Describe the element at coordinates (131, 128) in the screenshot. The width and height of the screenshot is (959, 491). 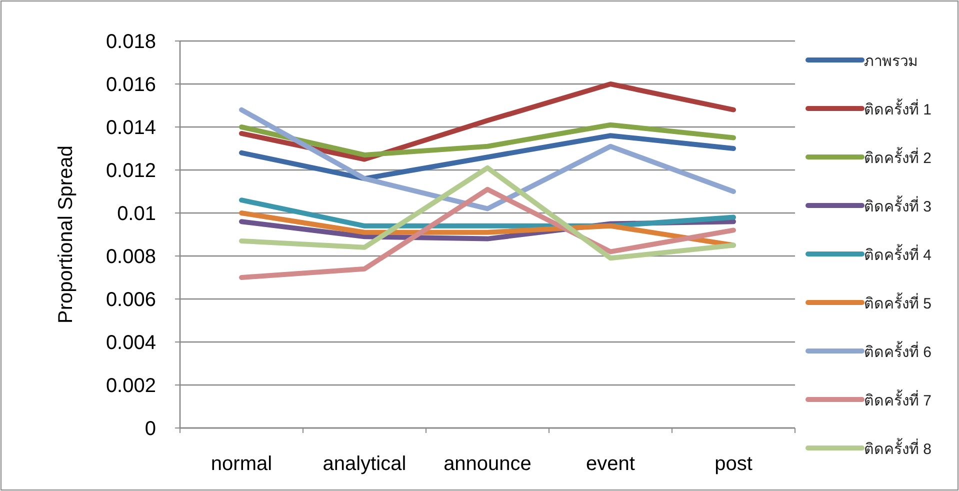
I see `y-tick-label: 0.014` at that location.